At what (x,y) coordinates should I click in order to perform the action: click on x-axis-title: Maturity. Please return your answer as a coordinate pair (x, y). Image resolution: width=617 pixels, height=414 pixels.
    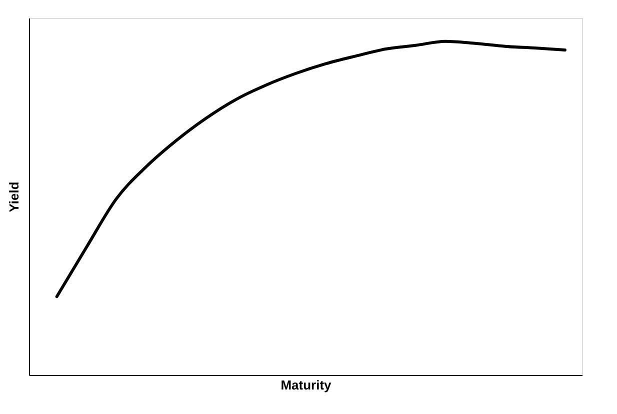
    Looking at the image, I should click on (306, 385).